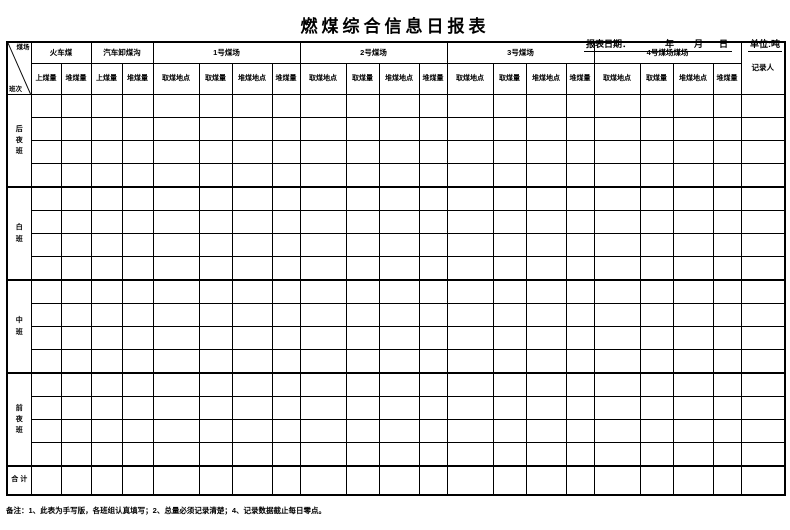  Describe the element at coordinates (693, 79) in the screenshot. I see `subheader: 堆煤地点` at that location.